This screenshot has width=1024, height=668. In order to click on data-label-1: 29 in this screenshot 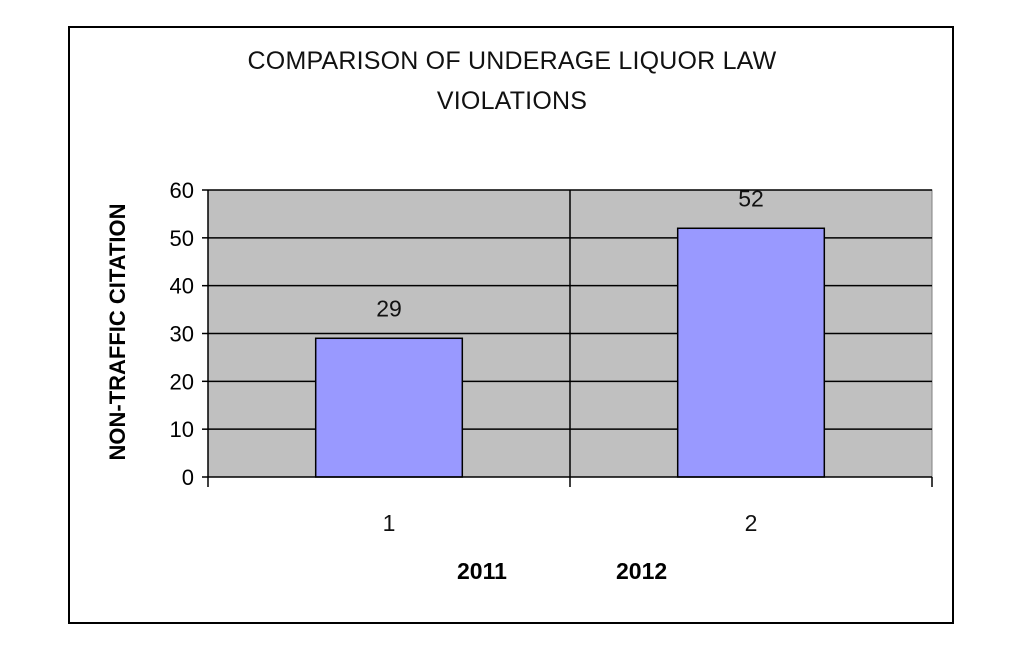, I will do `click(389, 308)`.